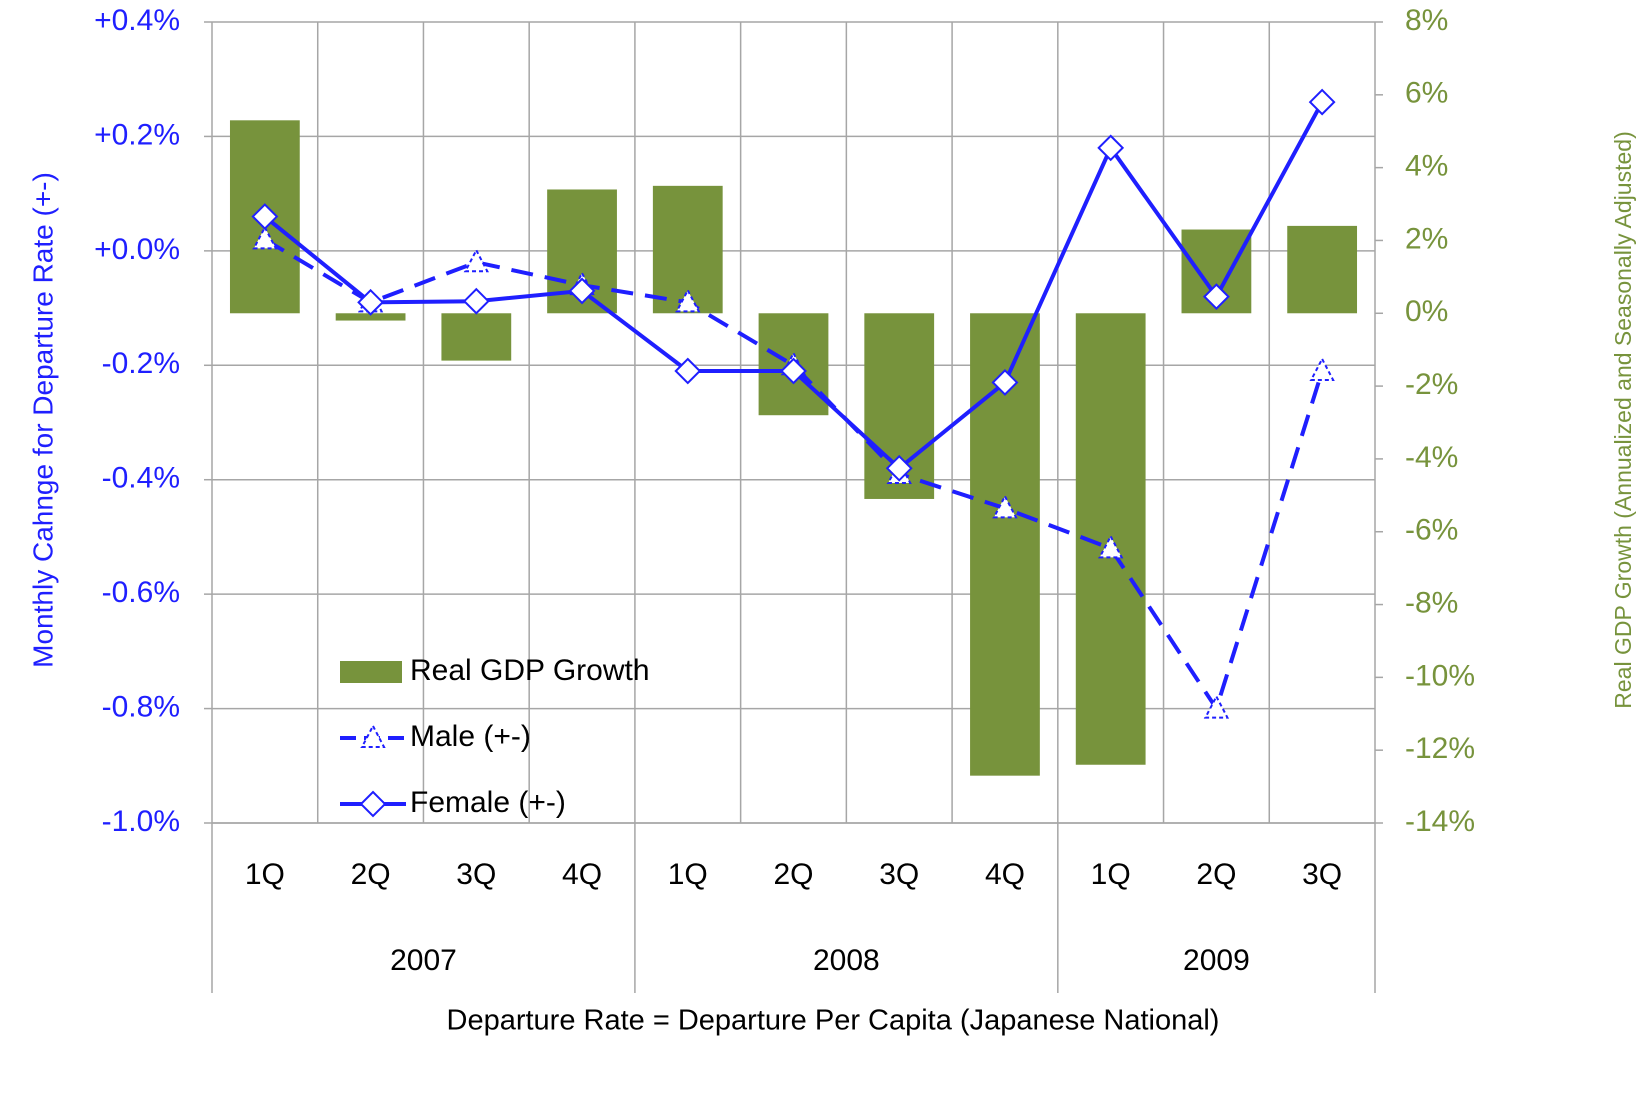 Image resolution: width=1652 pixels, height=1097 pixels. I want to click on y2-tick-label: 8%, so click(1426, 20).